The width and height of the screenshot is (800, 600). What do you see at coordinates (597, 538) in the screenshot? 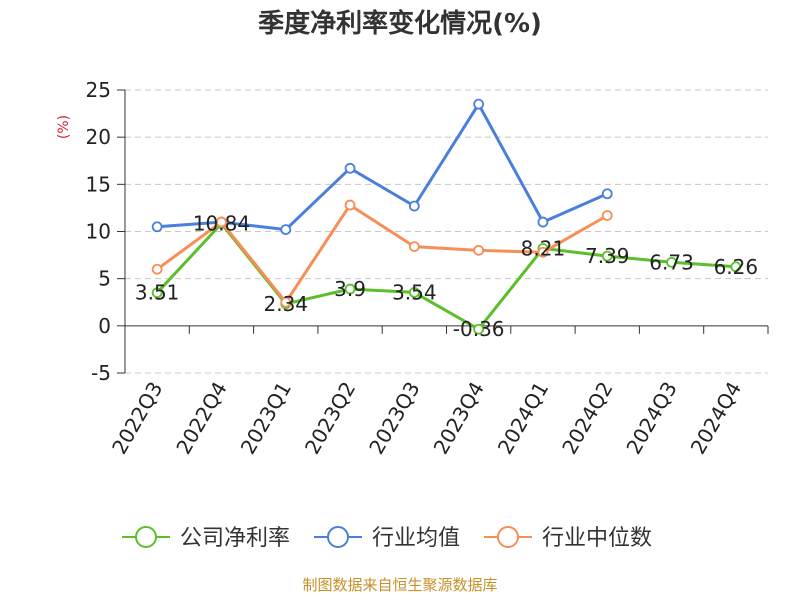
I see `legend-label: 行业中位数` at bounding box center [597, 538].